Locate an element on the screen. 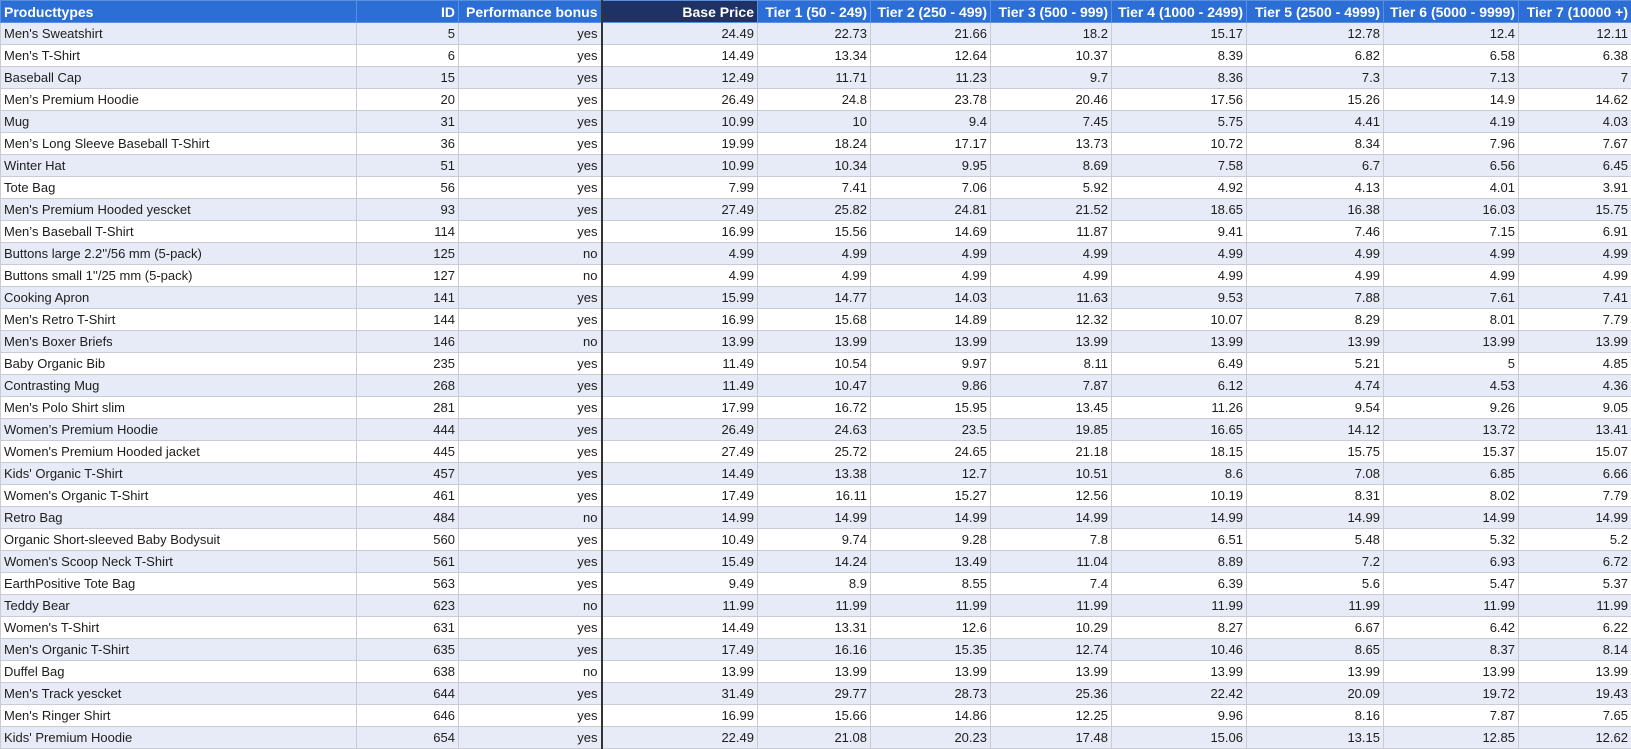  cell: 16.11 is located at coordinates (814, 496).